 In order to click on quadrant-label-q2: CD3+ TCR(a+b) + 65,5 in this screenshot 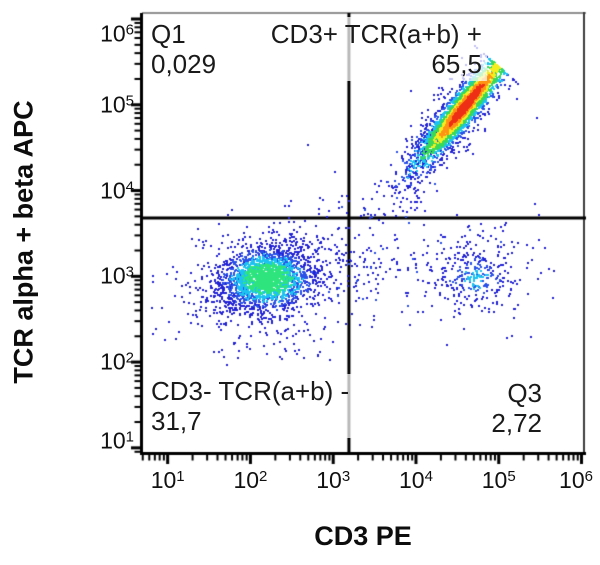, I will do `click(376, 49)`.